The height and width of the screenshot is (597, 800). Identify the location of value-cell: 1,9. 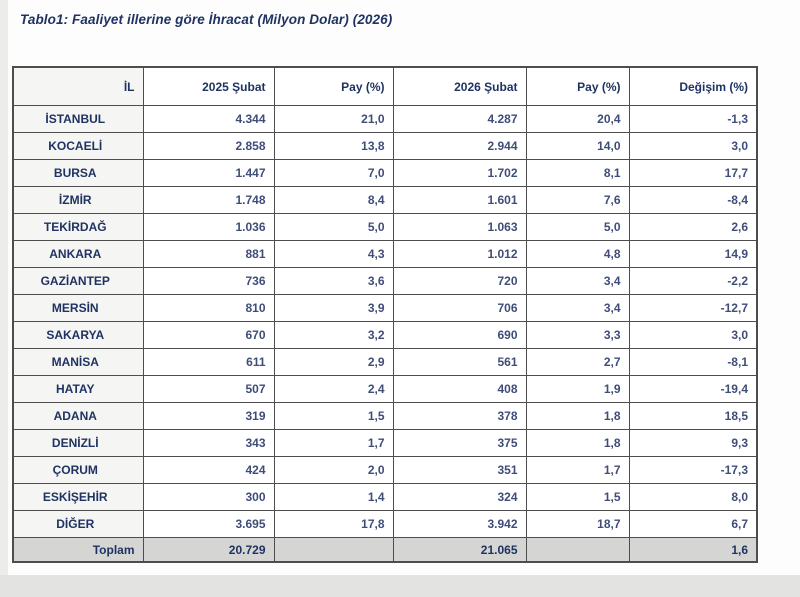
(577, 389).